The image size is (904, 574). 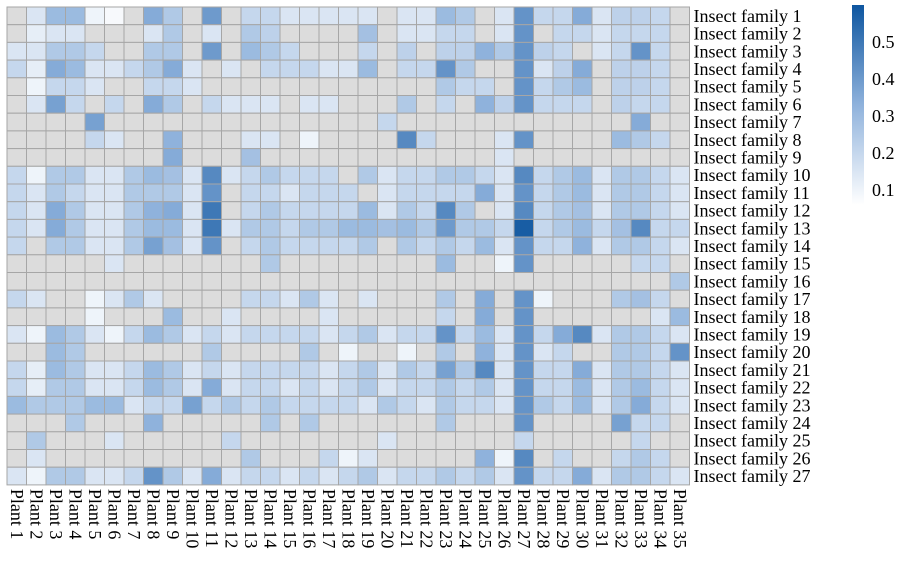 I want to click on column-label: Plant 35, so click(x=680, y=519).